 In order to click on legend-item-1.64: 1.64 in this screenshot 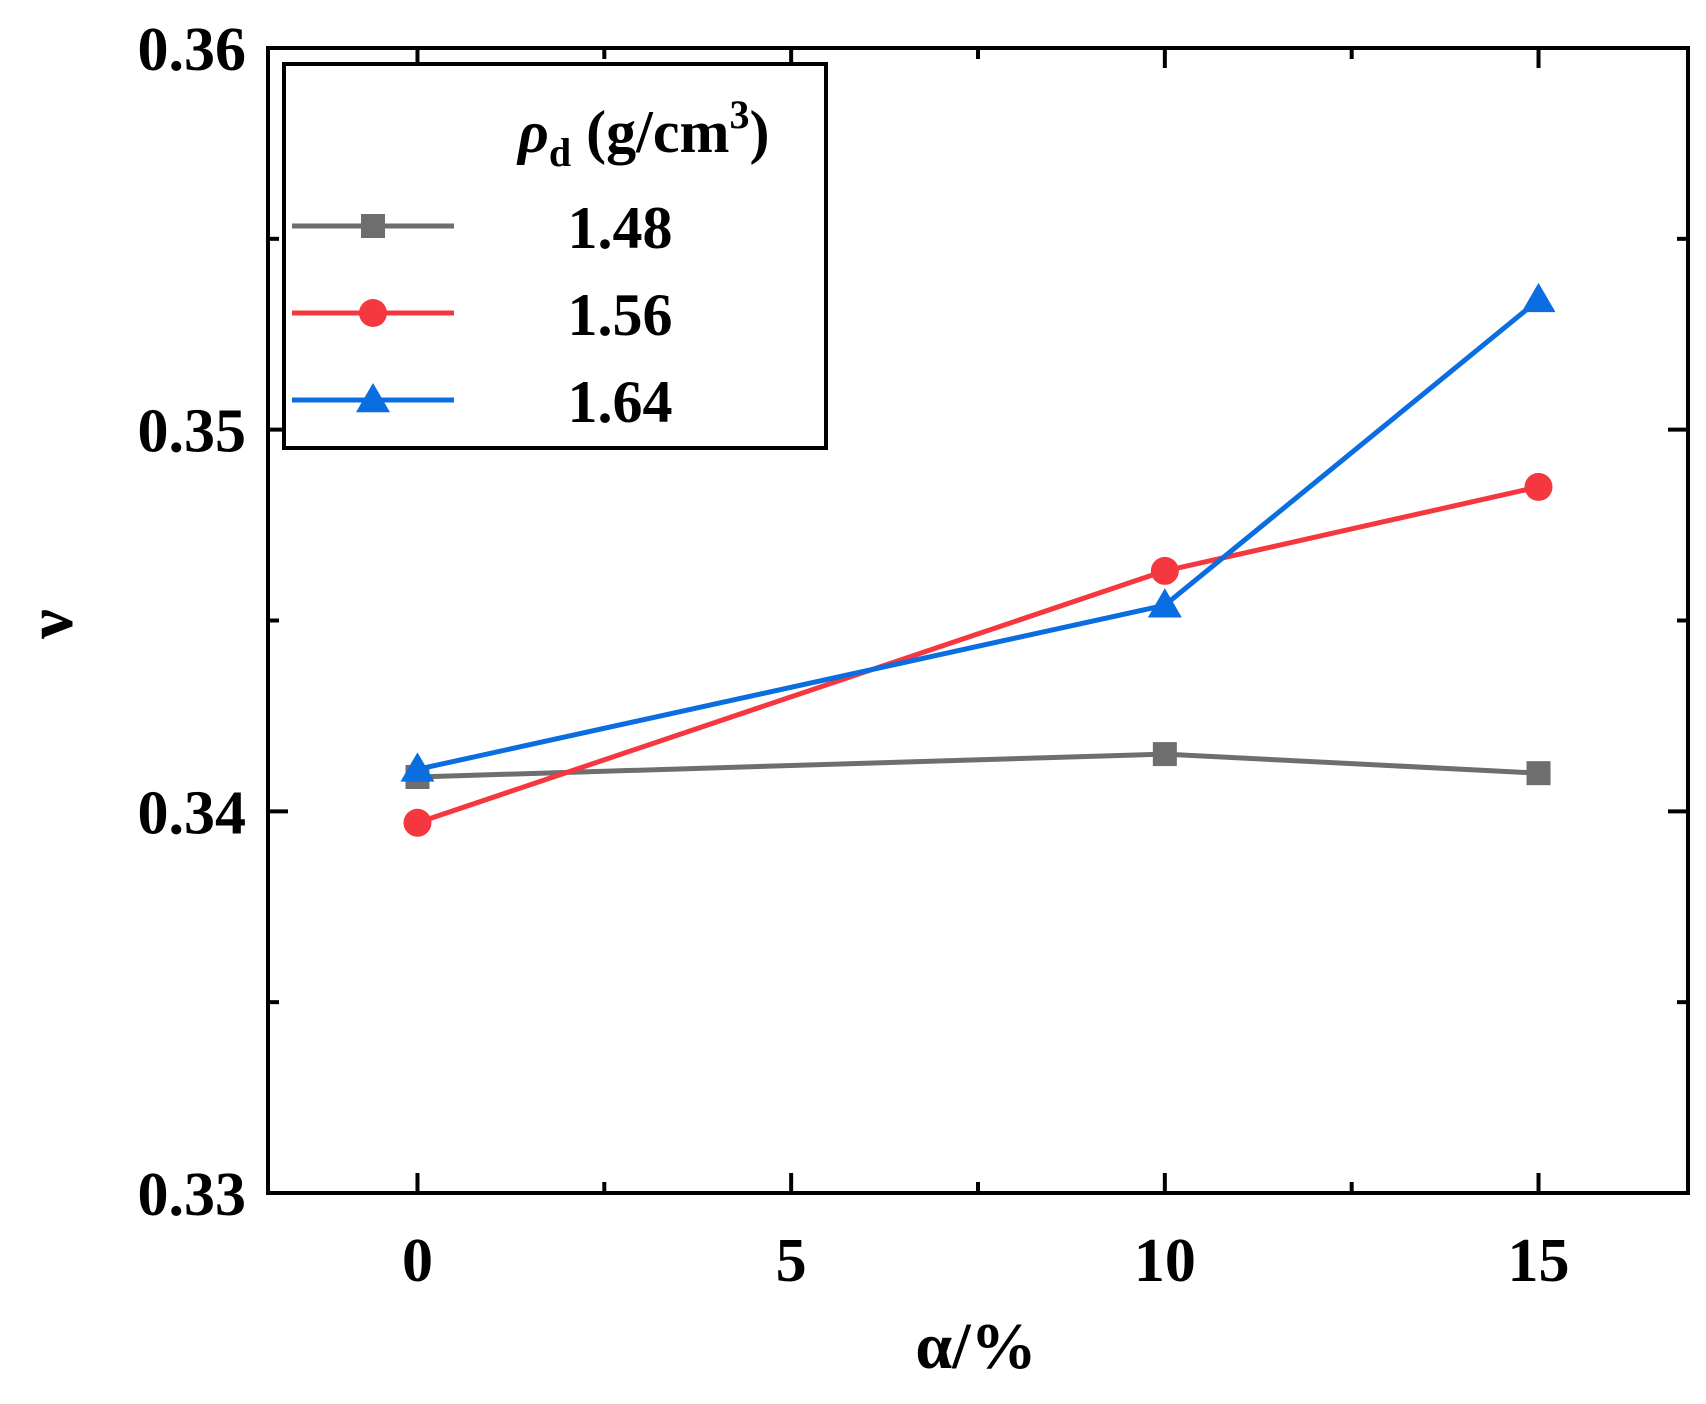, I will do `click(482, 402)`.